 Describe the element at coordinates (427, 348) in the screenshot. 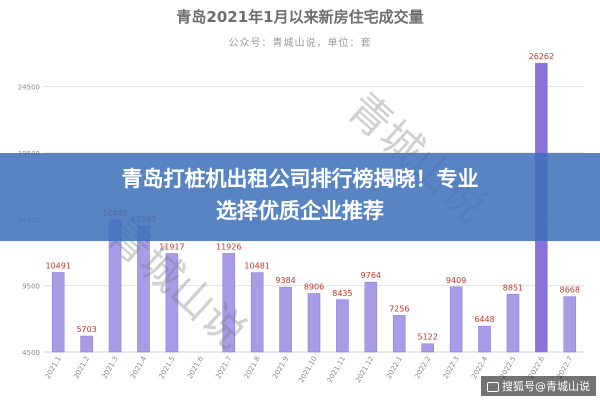

I see `bar-2022.2` at that location.